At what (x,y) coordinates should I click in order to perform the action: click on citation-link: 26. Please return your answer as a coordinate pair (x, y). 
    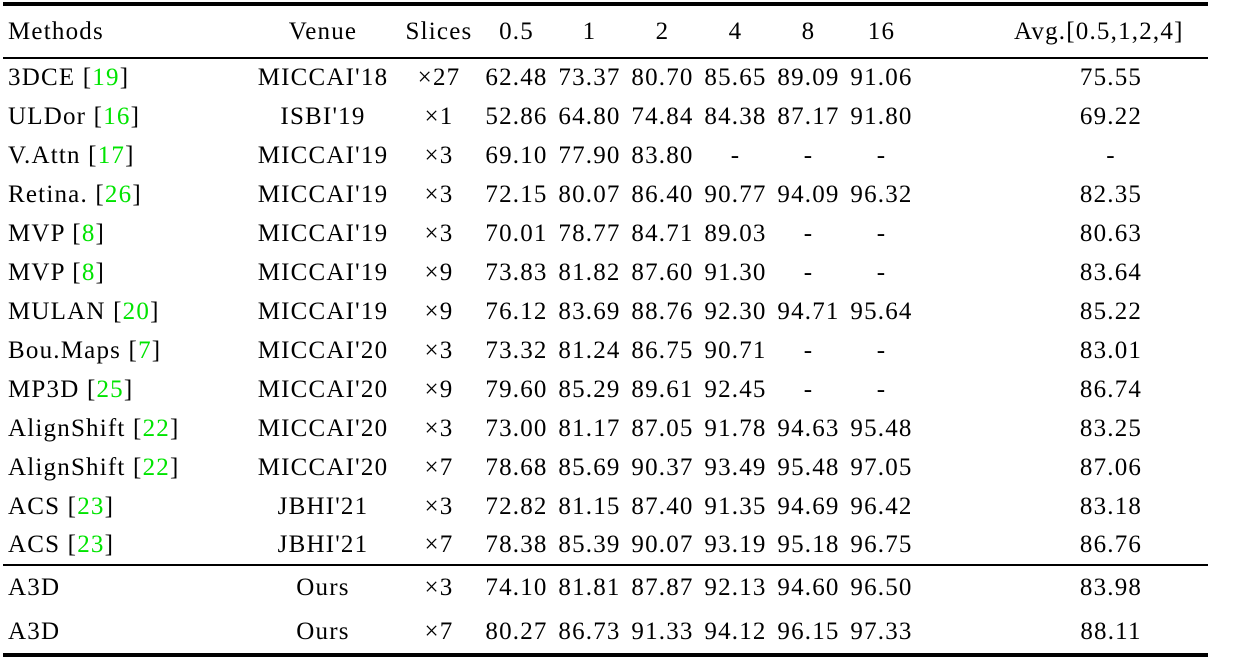
    Looking at the image, I should click on (118, 194).